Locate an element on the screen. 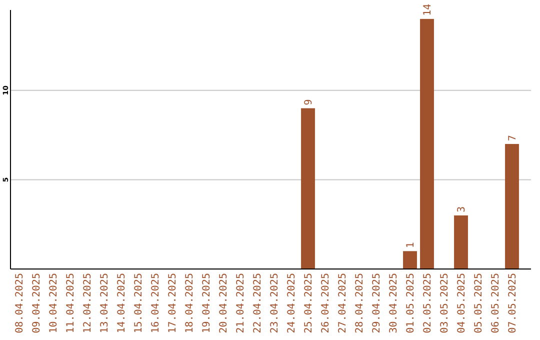 Image resolution: width=540 pixels, height=340 pixels. x-tick-label: 07.05.2025 is located at coordinates (513, 303).